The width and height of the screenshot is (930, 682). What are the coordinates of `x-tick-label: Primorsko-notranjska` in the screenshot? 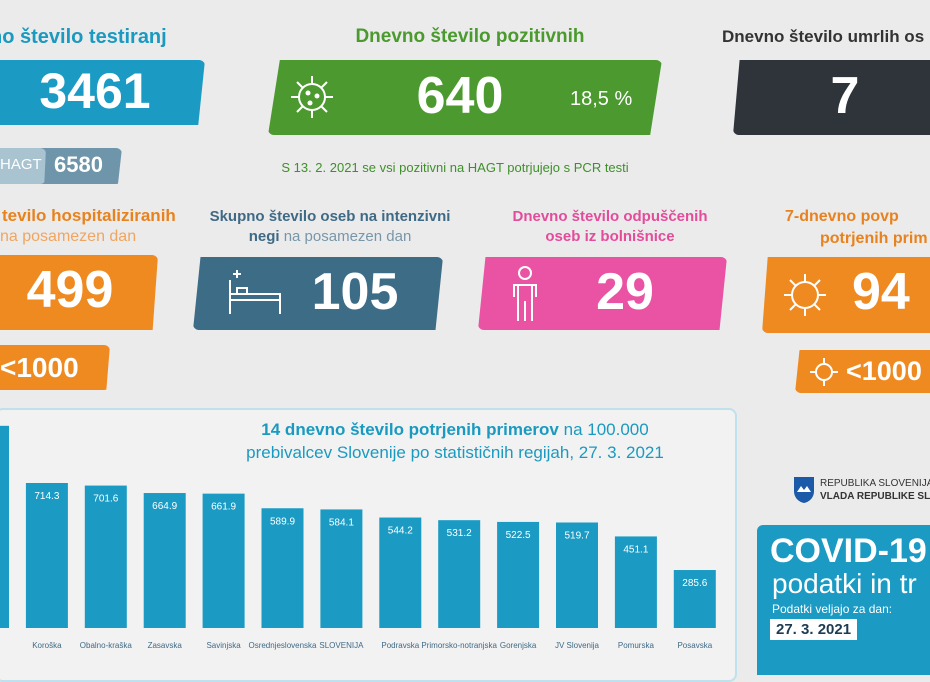 It's located at (459, 645).